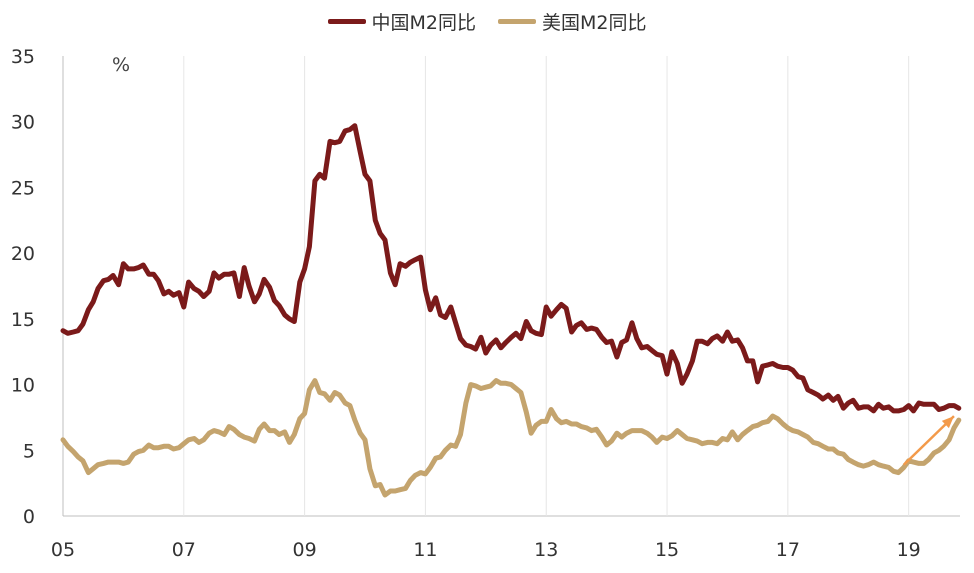 This screenshot has height=573, width=974. Describe the element at coordinates (23, 287) in the screenshot. I see `y-axis: 0 5 10 15 20 25 30 35` at that location.